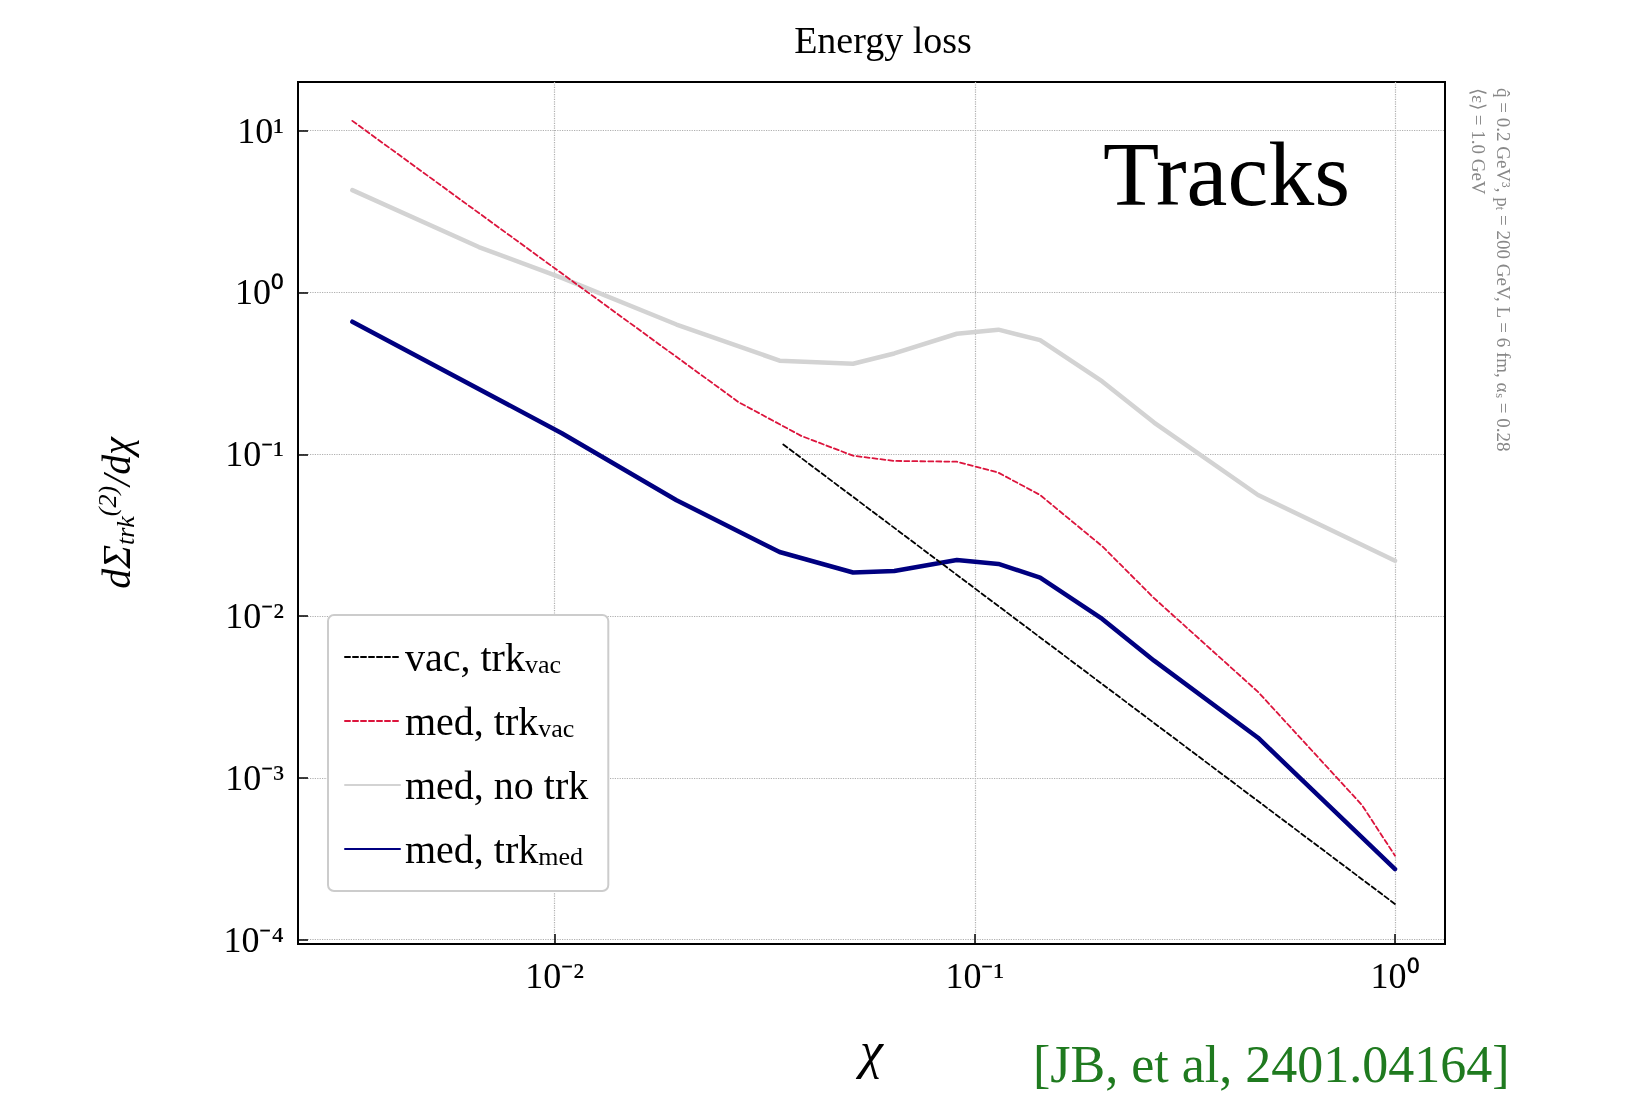 This screenshot has height=1104, width=1650. I want to click on text: [JB, et al, 2401.04164], so click(1271, 1064).